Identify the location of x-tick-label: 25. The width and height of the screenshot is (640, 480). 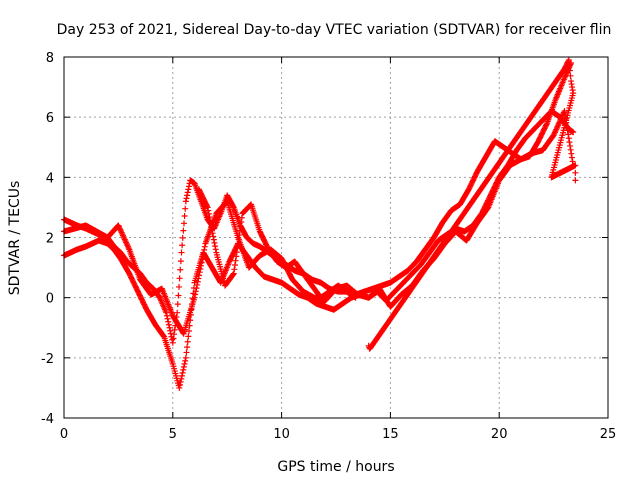
(608, 434).